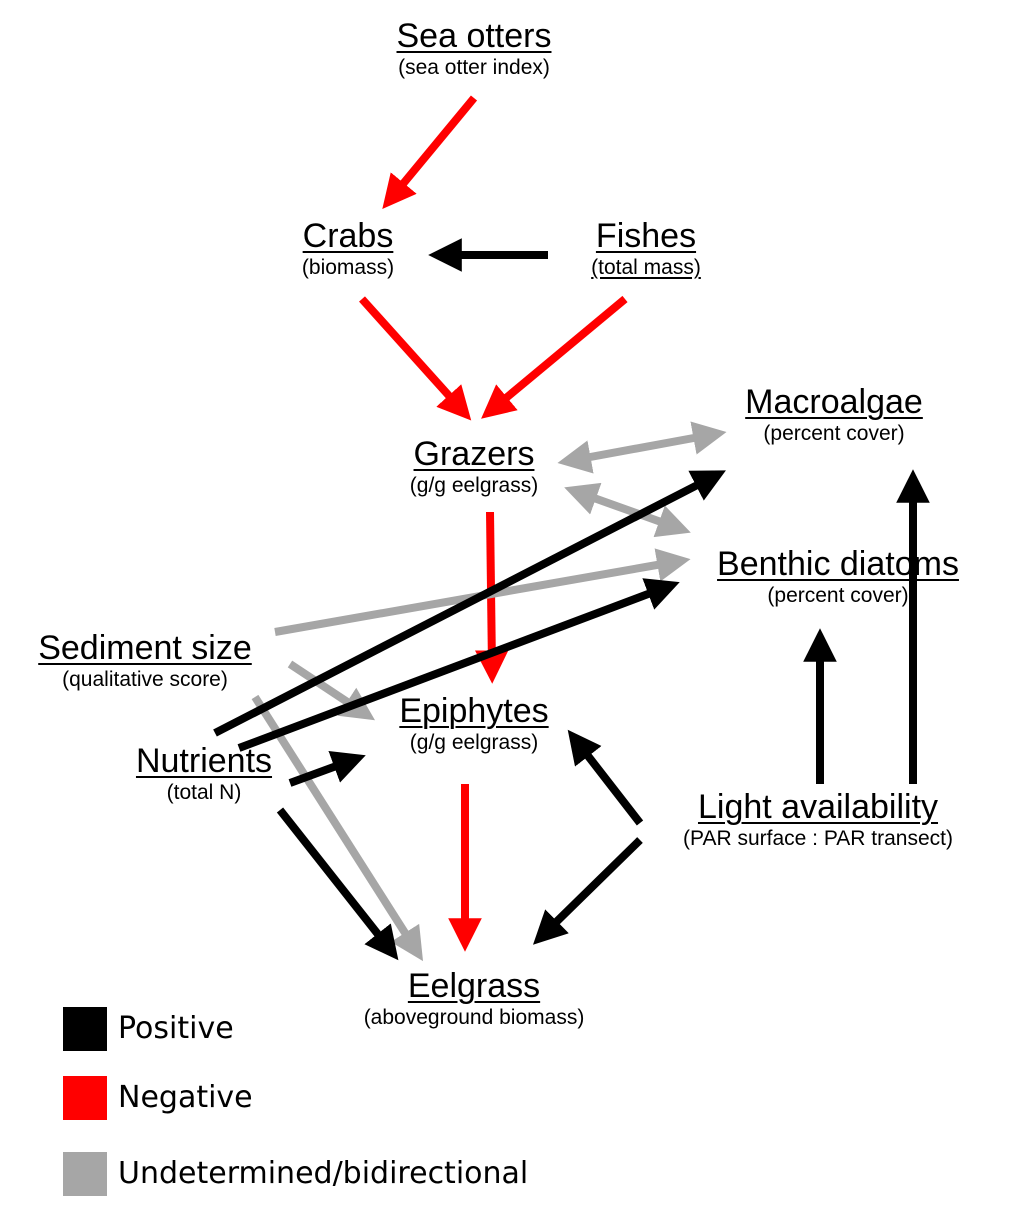  I want to click on node-title: Grazers, so click(474, 454).